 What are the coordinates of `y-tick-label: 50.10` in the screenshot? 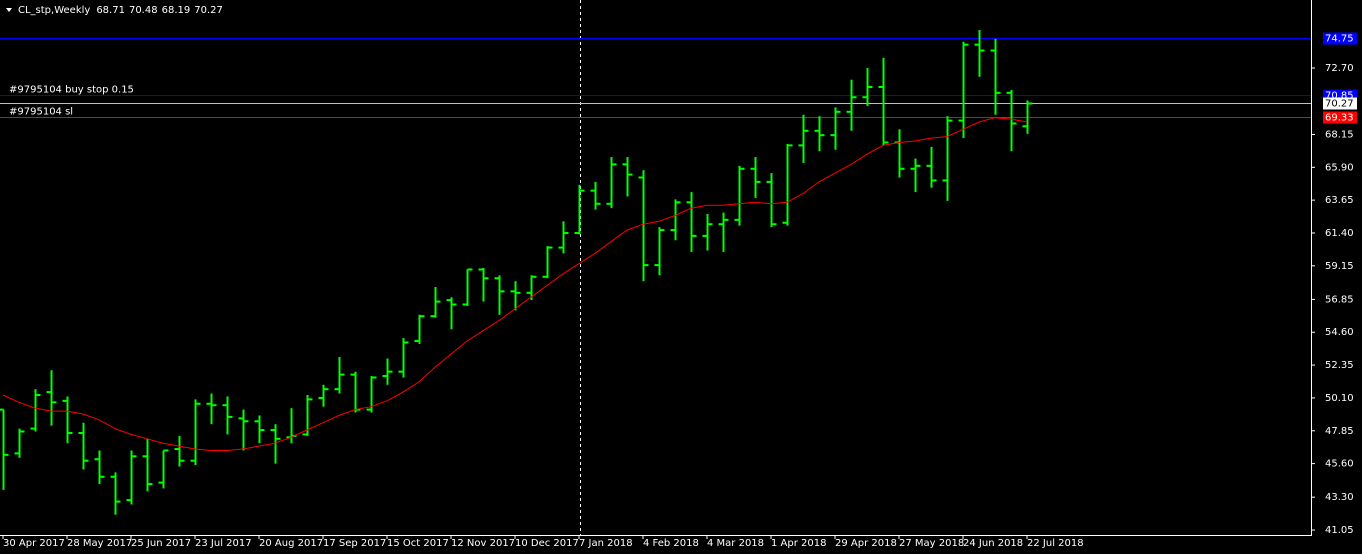 It's located at (1339, 398).